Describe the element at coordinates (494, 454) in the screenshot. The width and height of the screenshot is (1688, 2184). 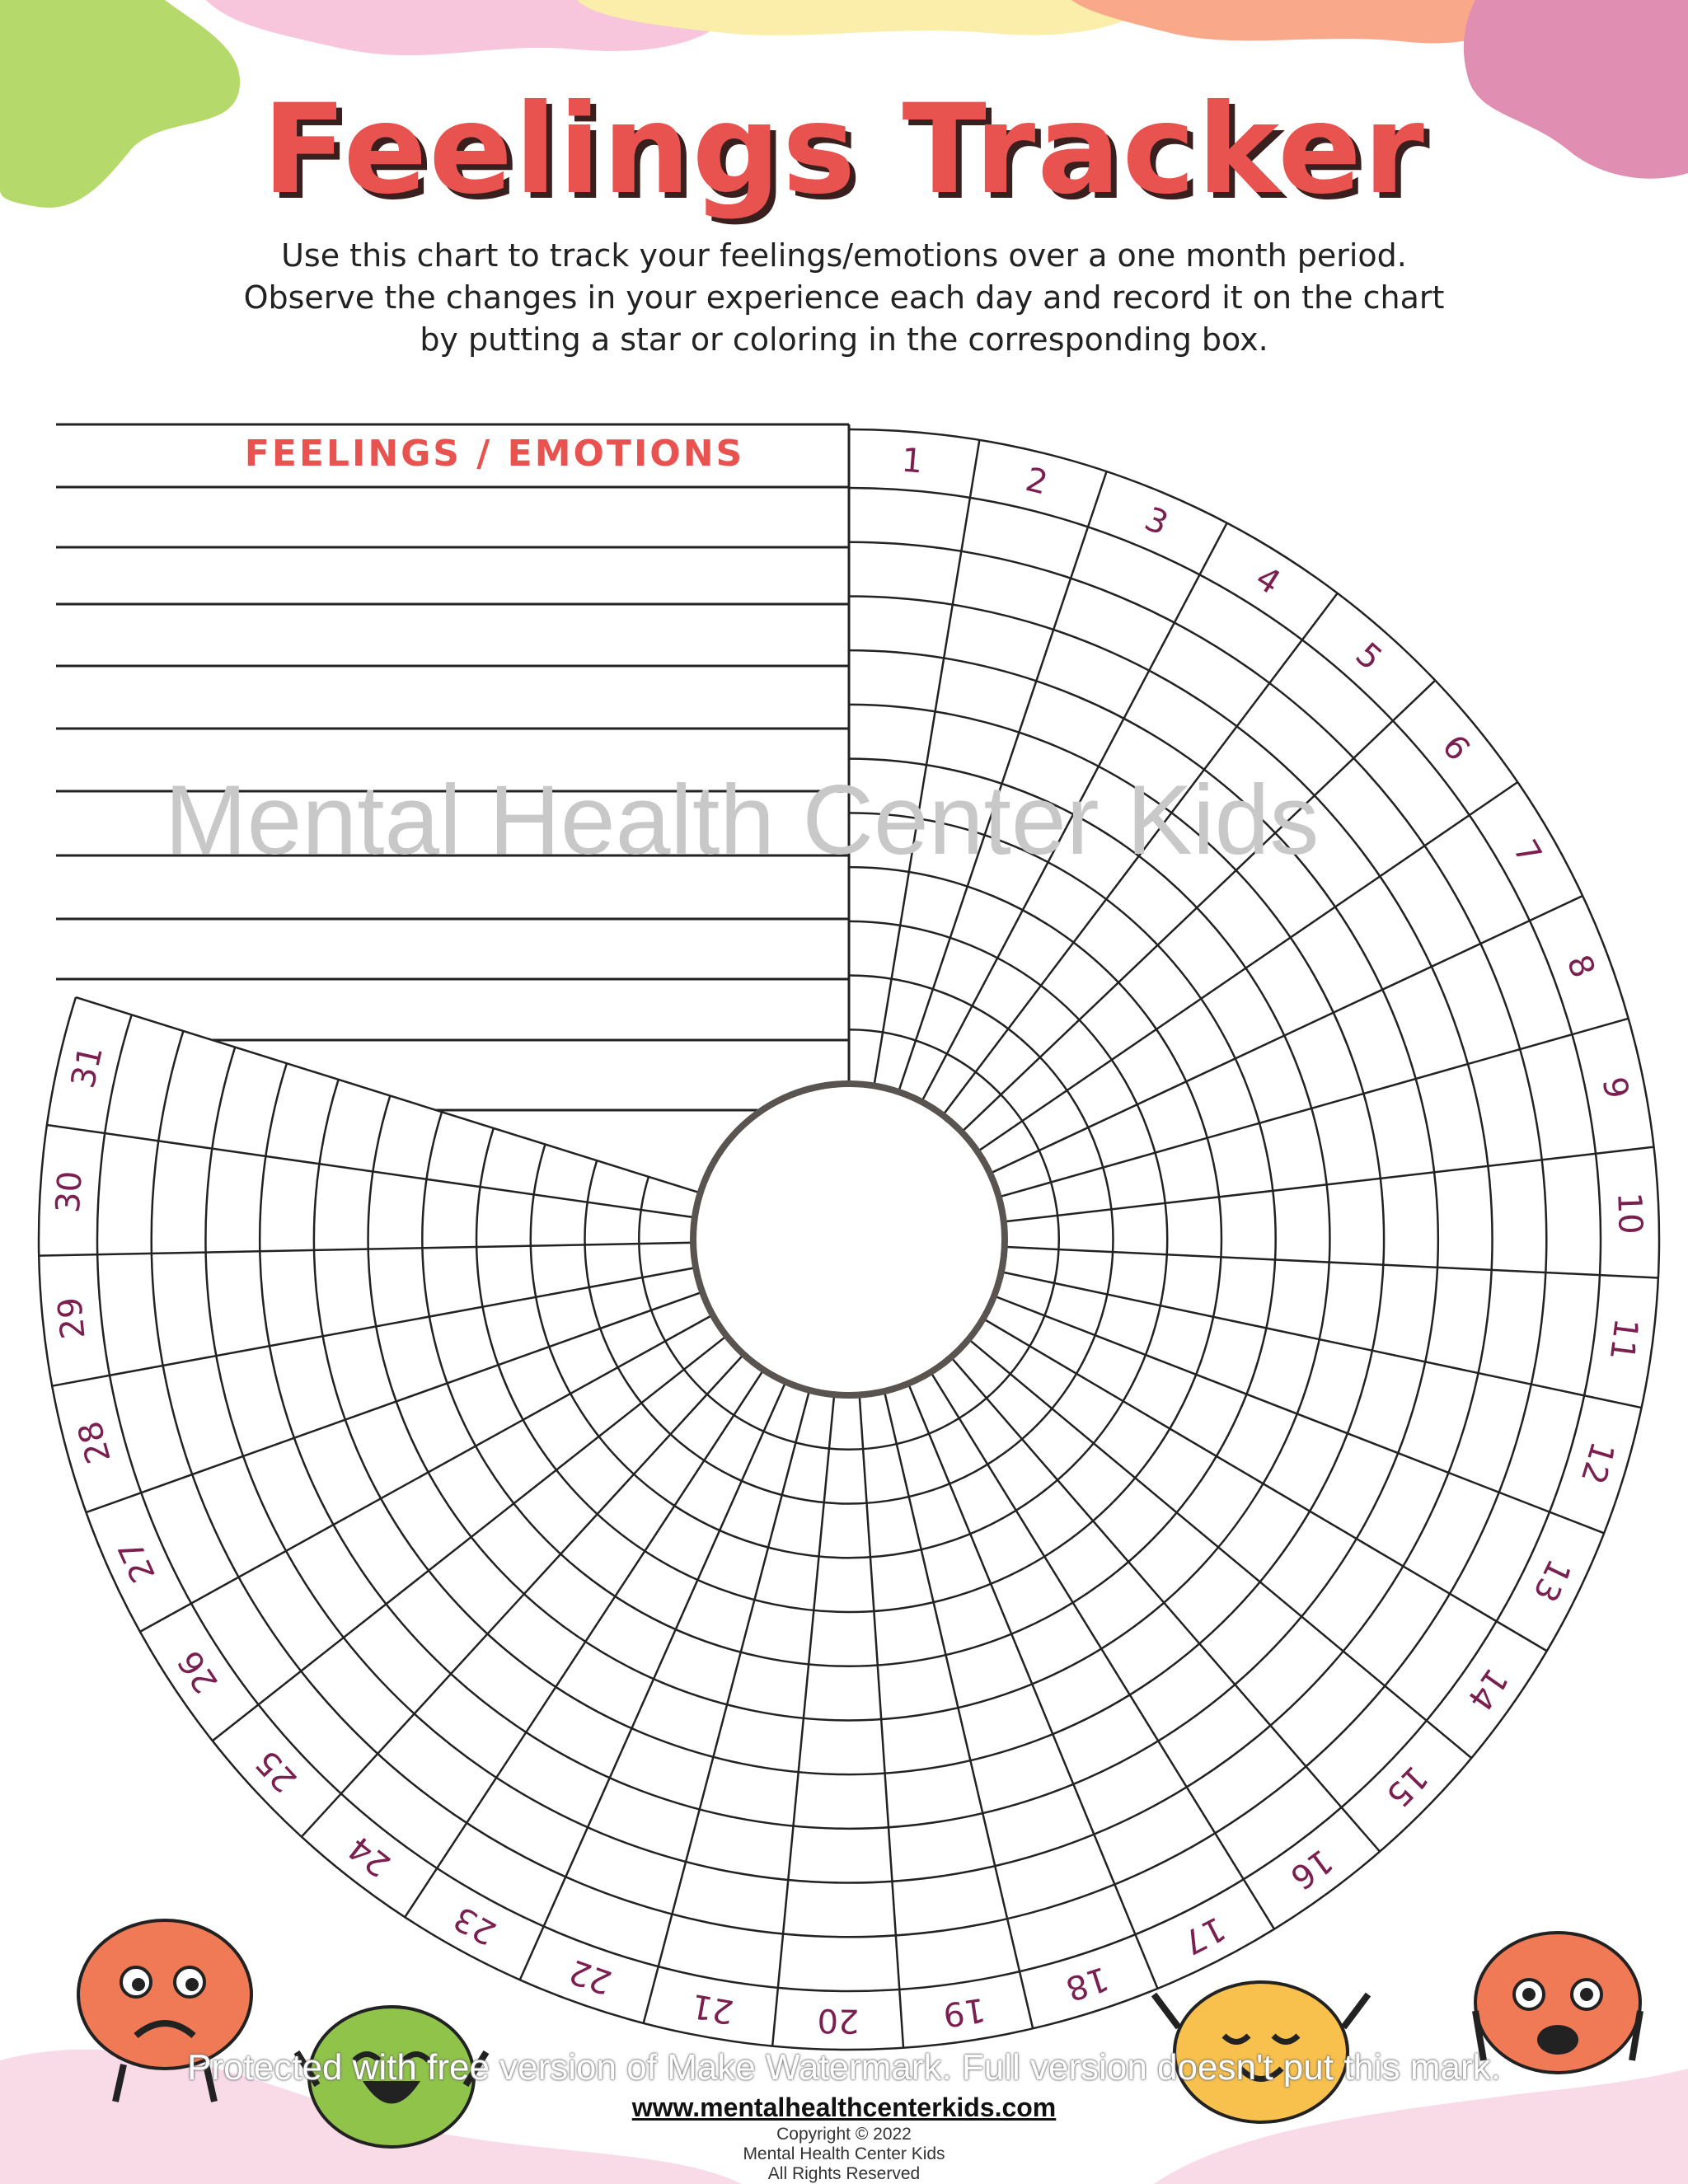
I see `list-header: FEELINGS / EMOTIONS` at that location.